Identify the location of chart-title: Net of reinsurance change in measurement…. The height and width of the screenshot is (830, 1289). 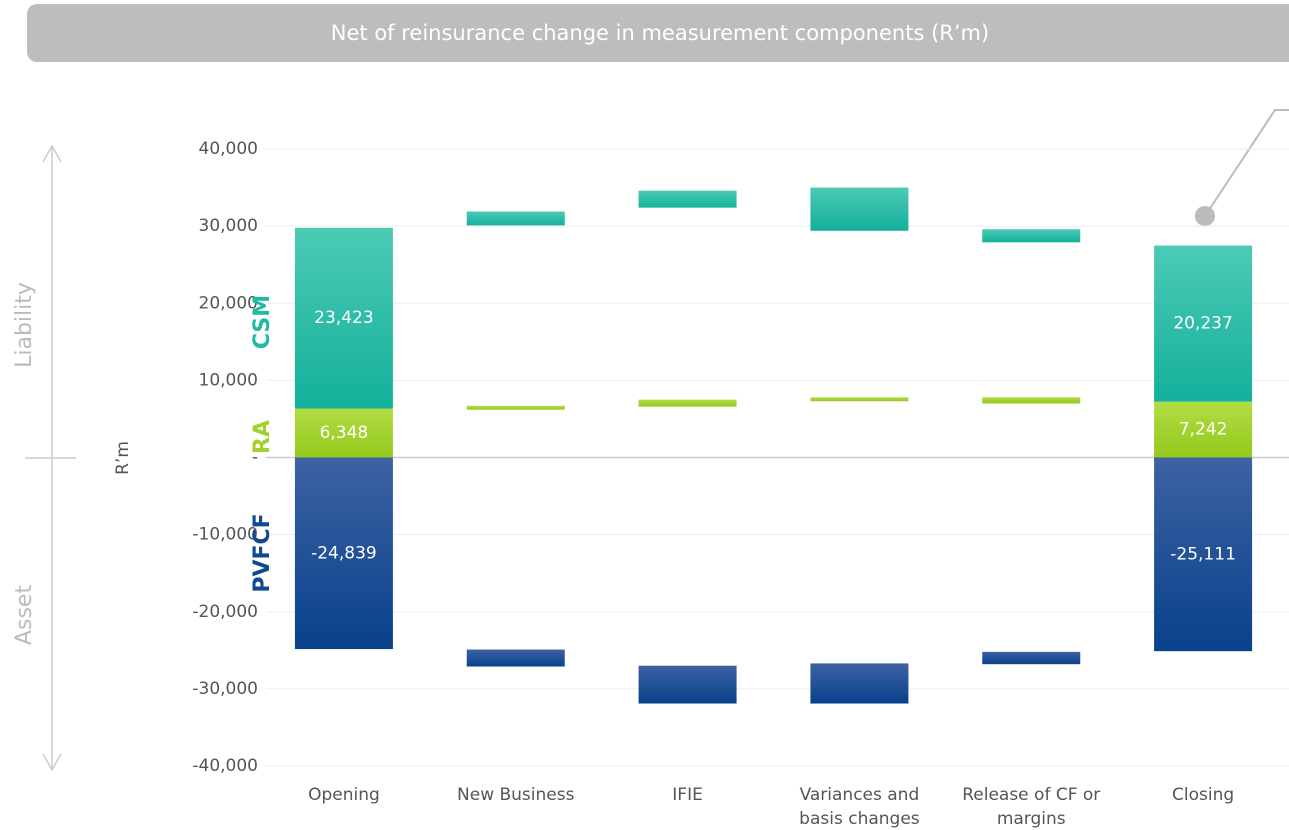
(660, 33).